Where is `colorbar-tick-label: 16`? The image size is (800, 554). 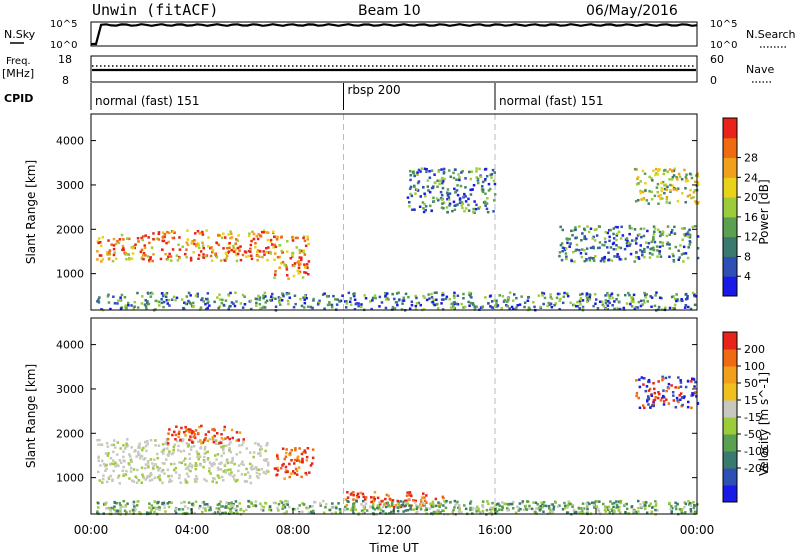 colorbar-tick-label: 16 is located at coordinates (751, 217).